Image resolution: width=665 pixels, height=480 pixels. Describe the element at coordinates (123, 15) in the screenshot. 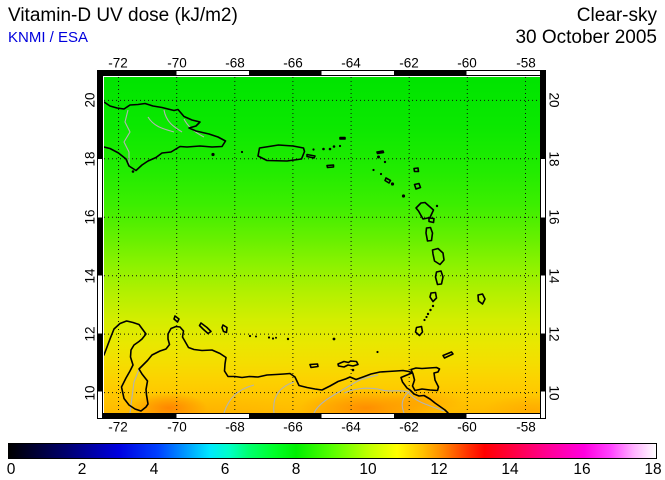

I see `page-title: Vitamin-D UV dose (kJ/m2)` at that location.